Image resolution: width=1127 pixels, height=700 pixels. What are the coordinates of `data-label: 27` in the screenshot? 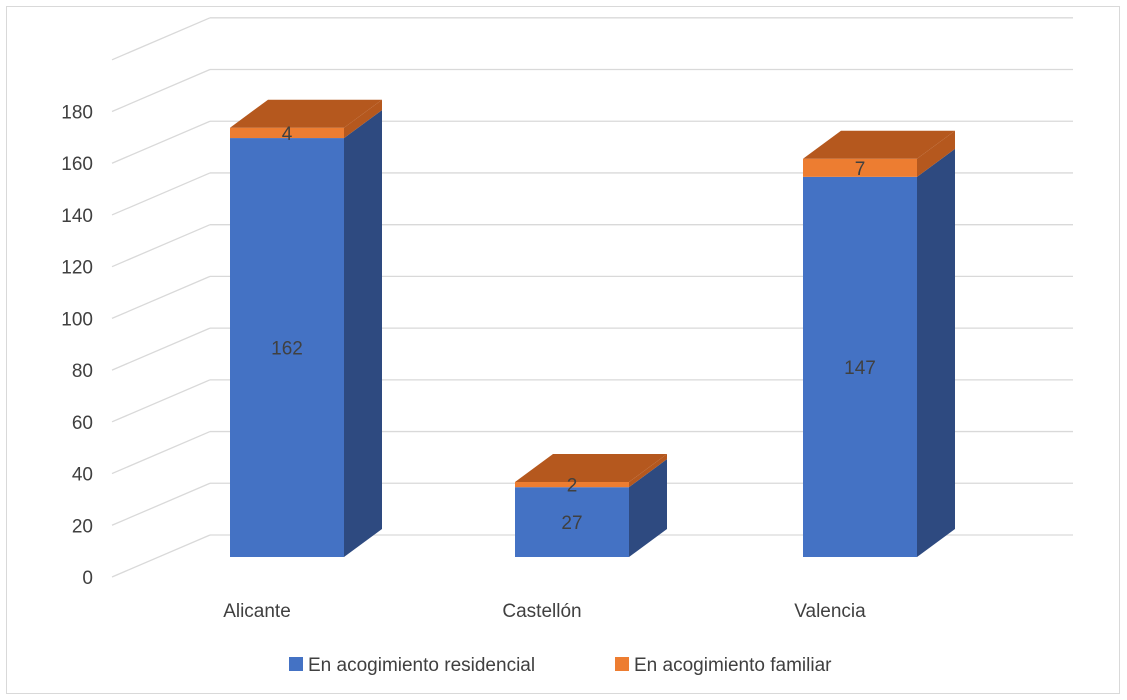 It's located at (571, 523).